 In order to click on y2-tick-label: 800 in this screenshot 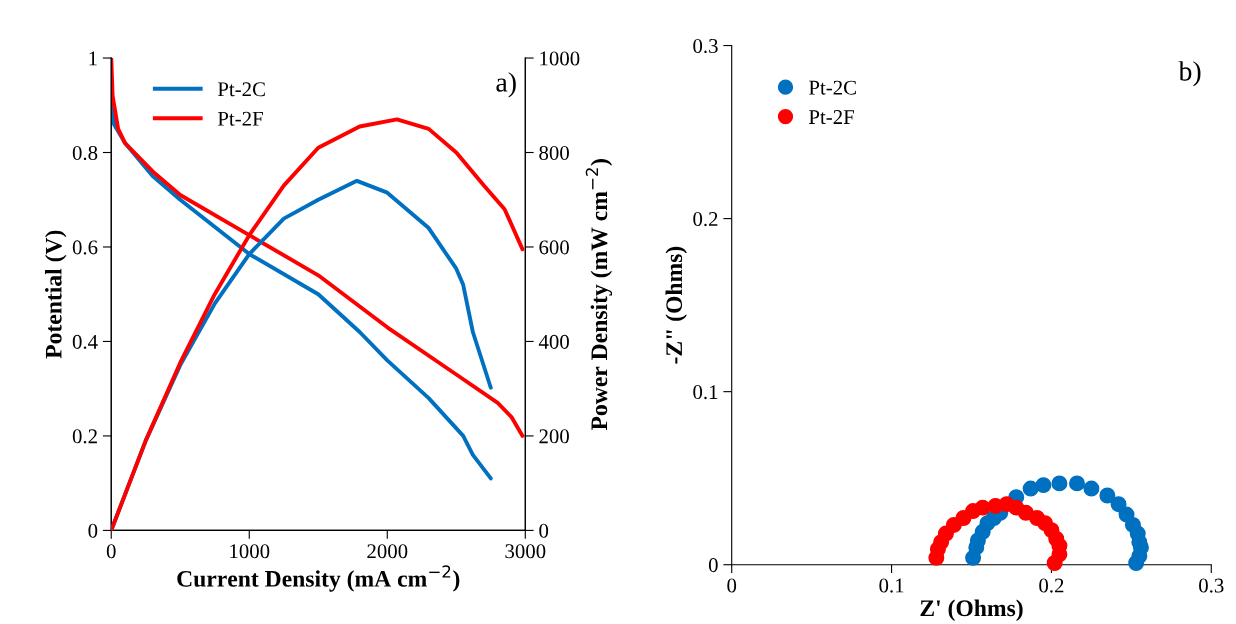, I will do `click(554, 152)`.